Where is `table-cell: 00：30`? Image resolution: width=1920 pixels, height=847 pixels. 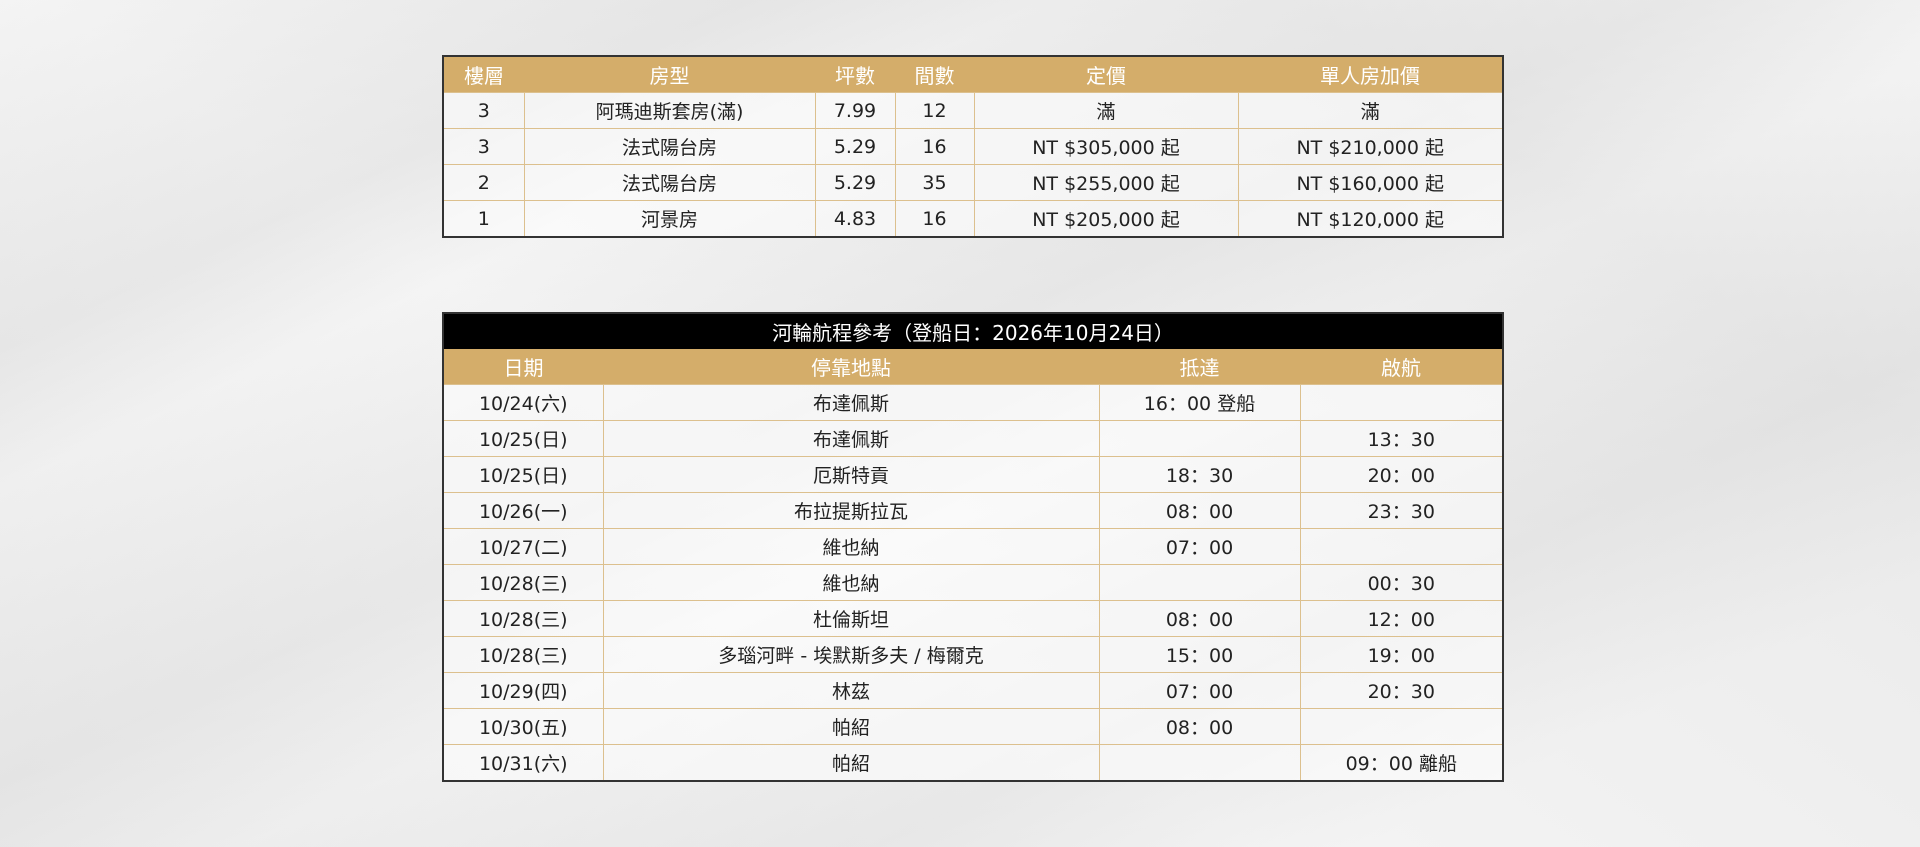 table-cell: 00：30 is located at coordinates (1401, 582).